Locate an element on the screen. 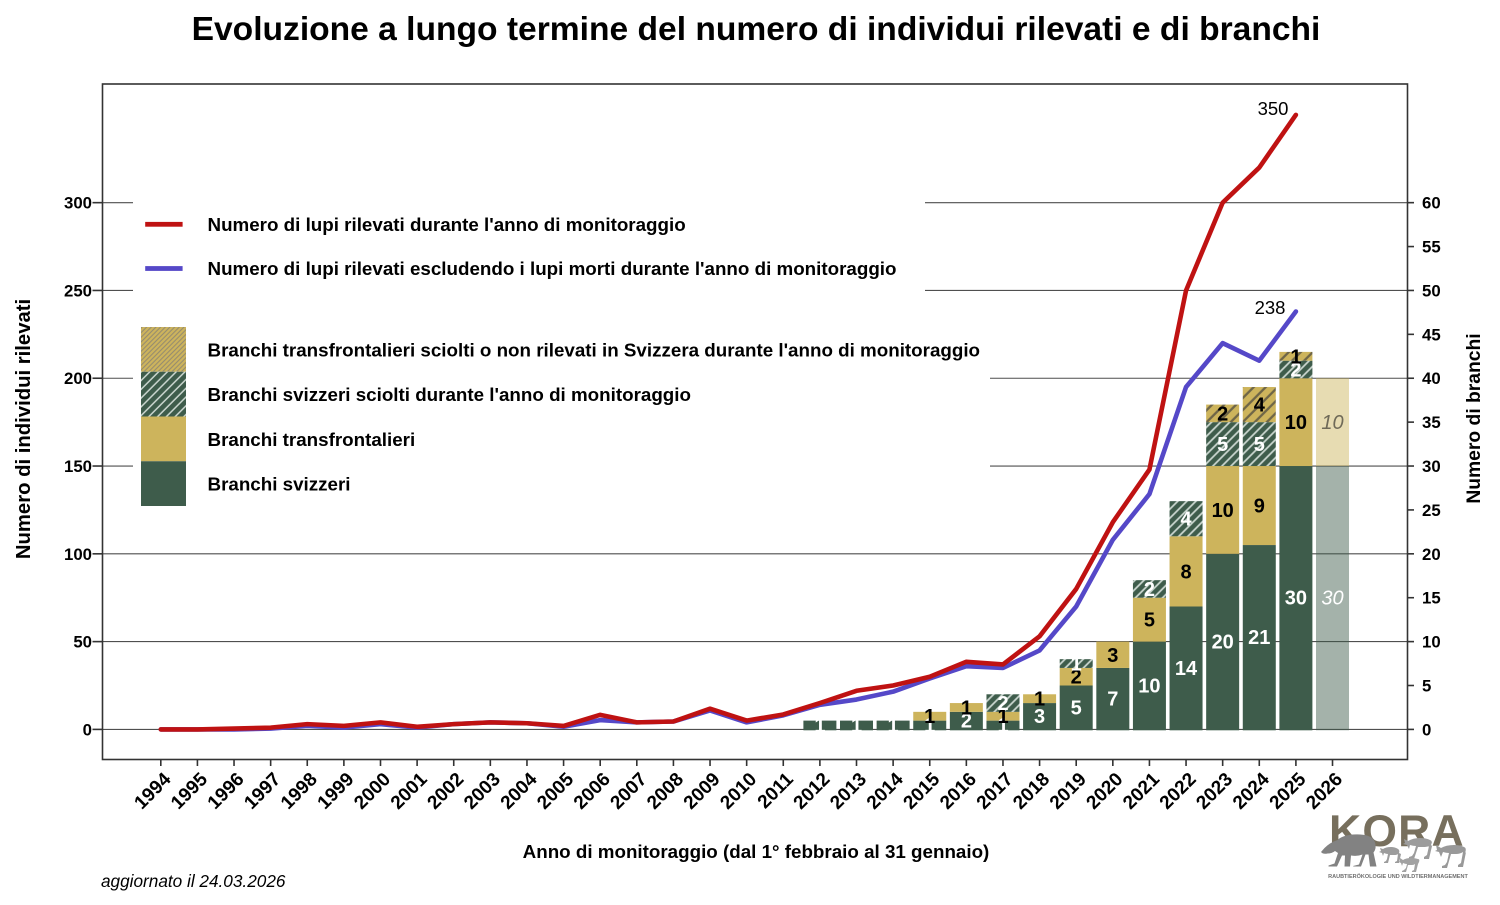 Image resolution: width=1500 pixels, height=905 pixels. svg-text: 200 is located at coordinates (78, 378).